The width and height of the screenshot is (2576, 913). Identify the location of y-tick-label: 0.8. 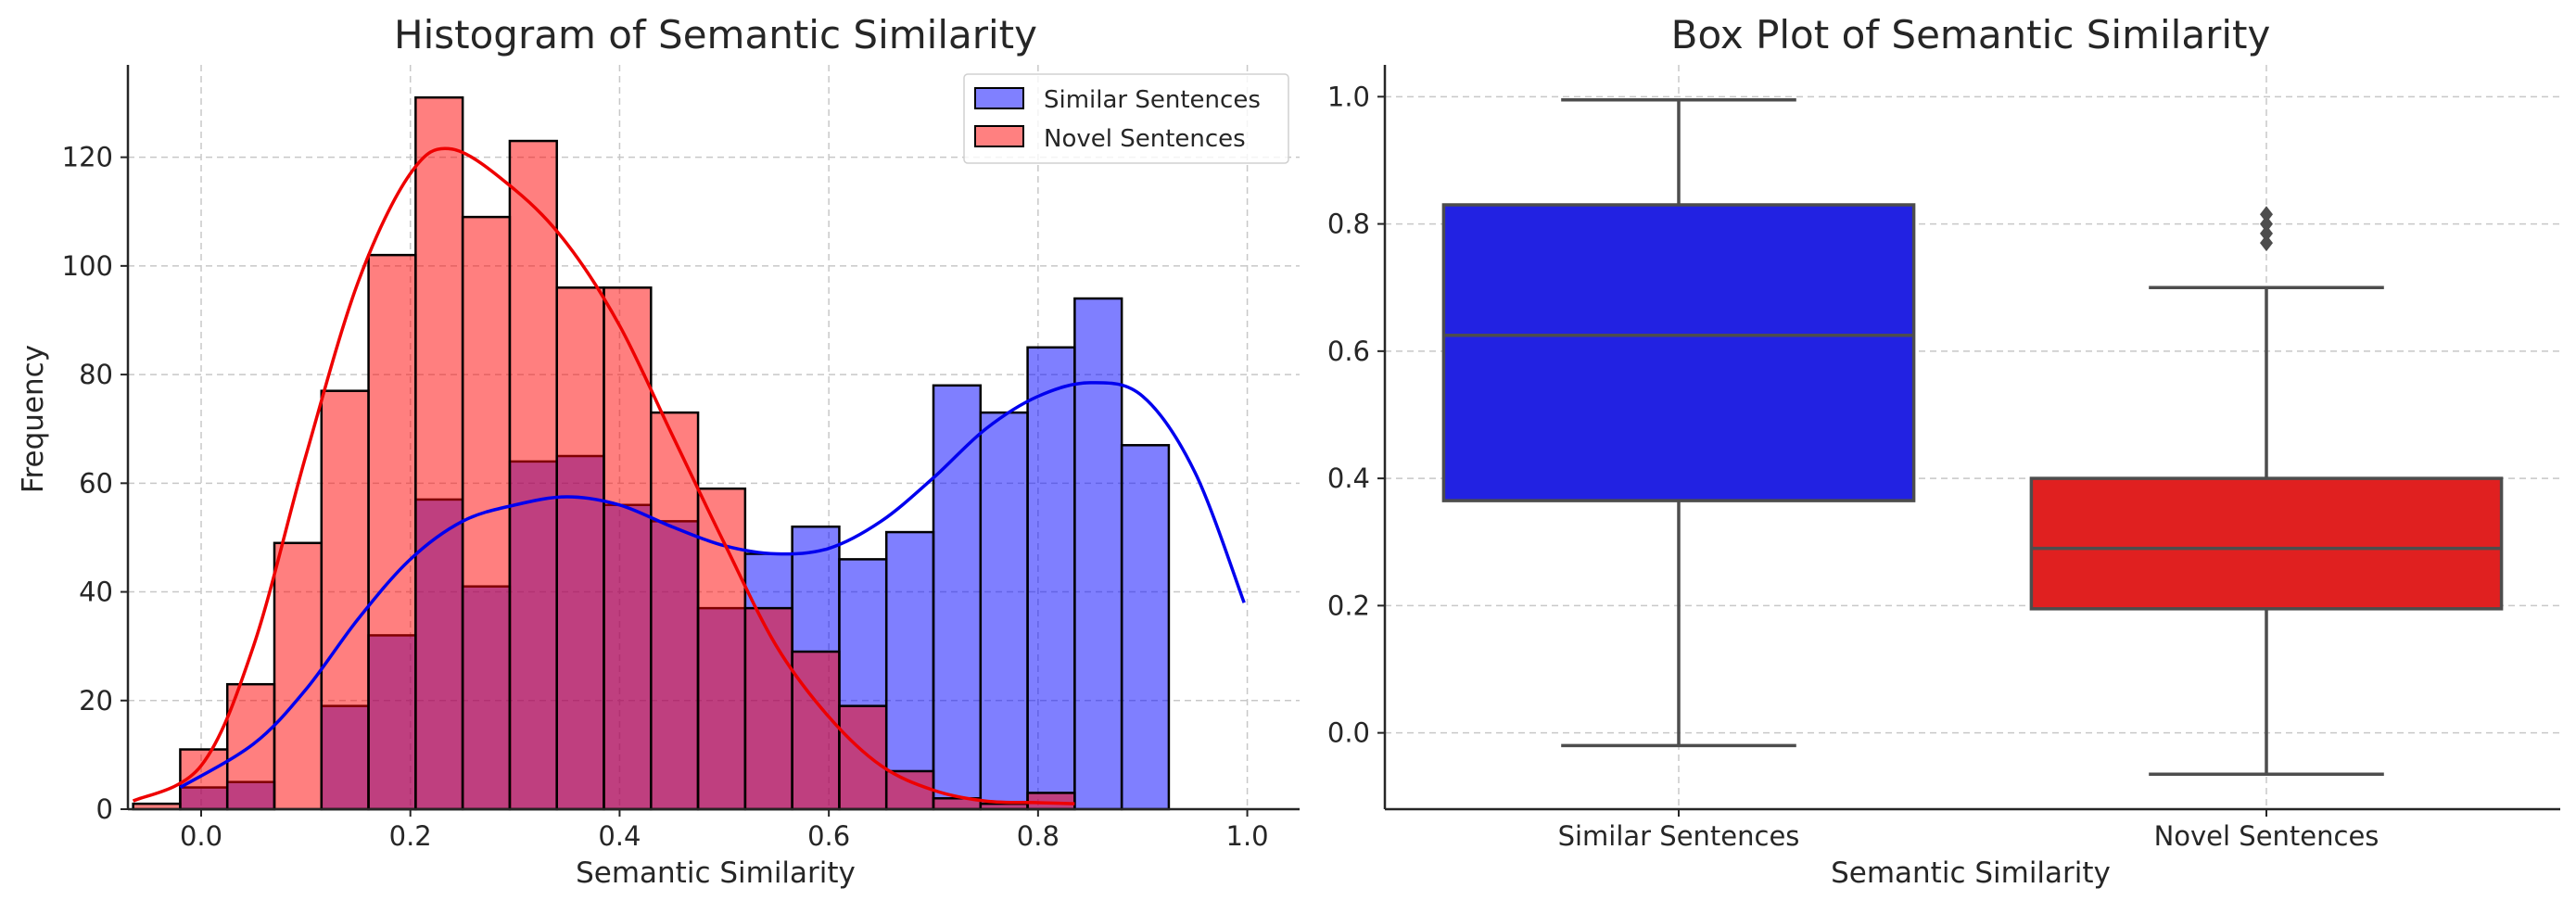
(1348, 224).